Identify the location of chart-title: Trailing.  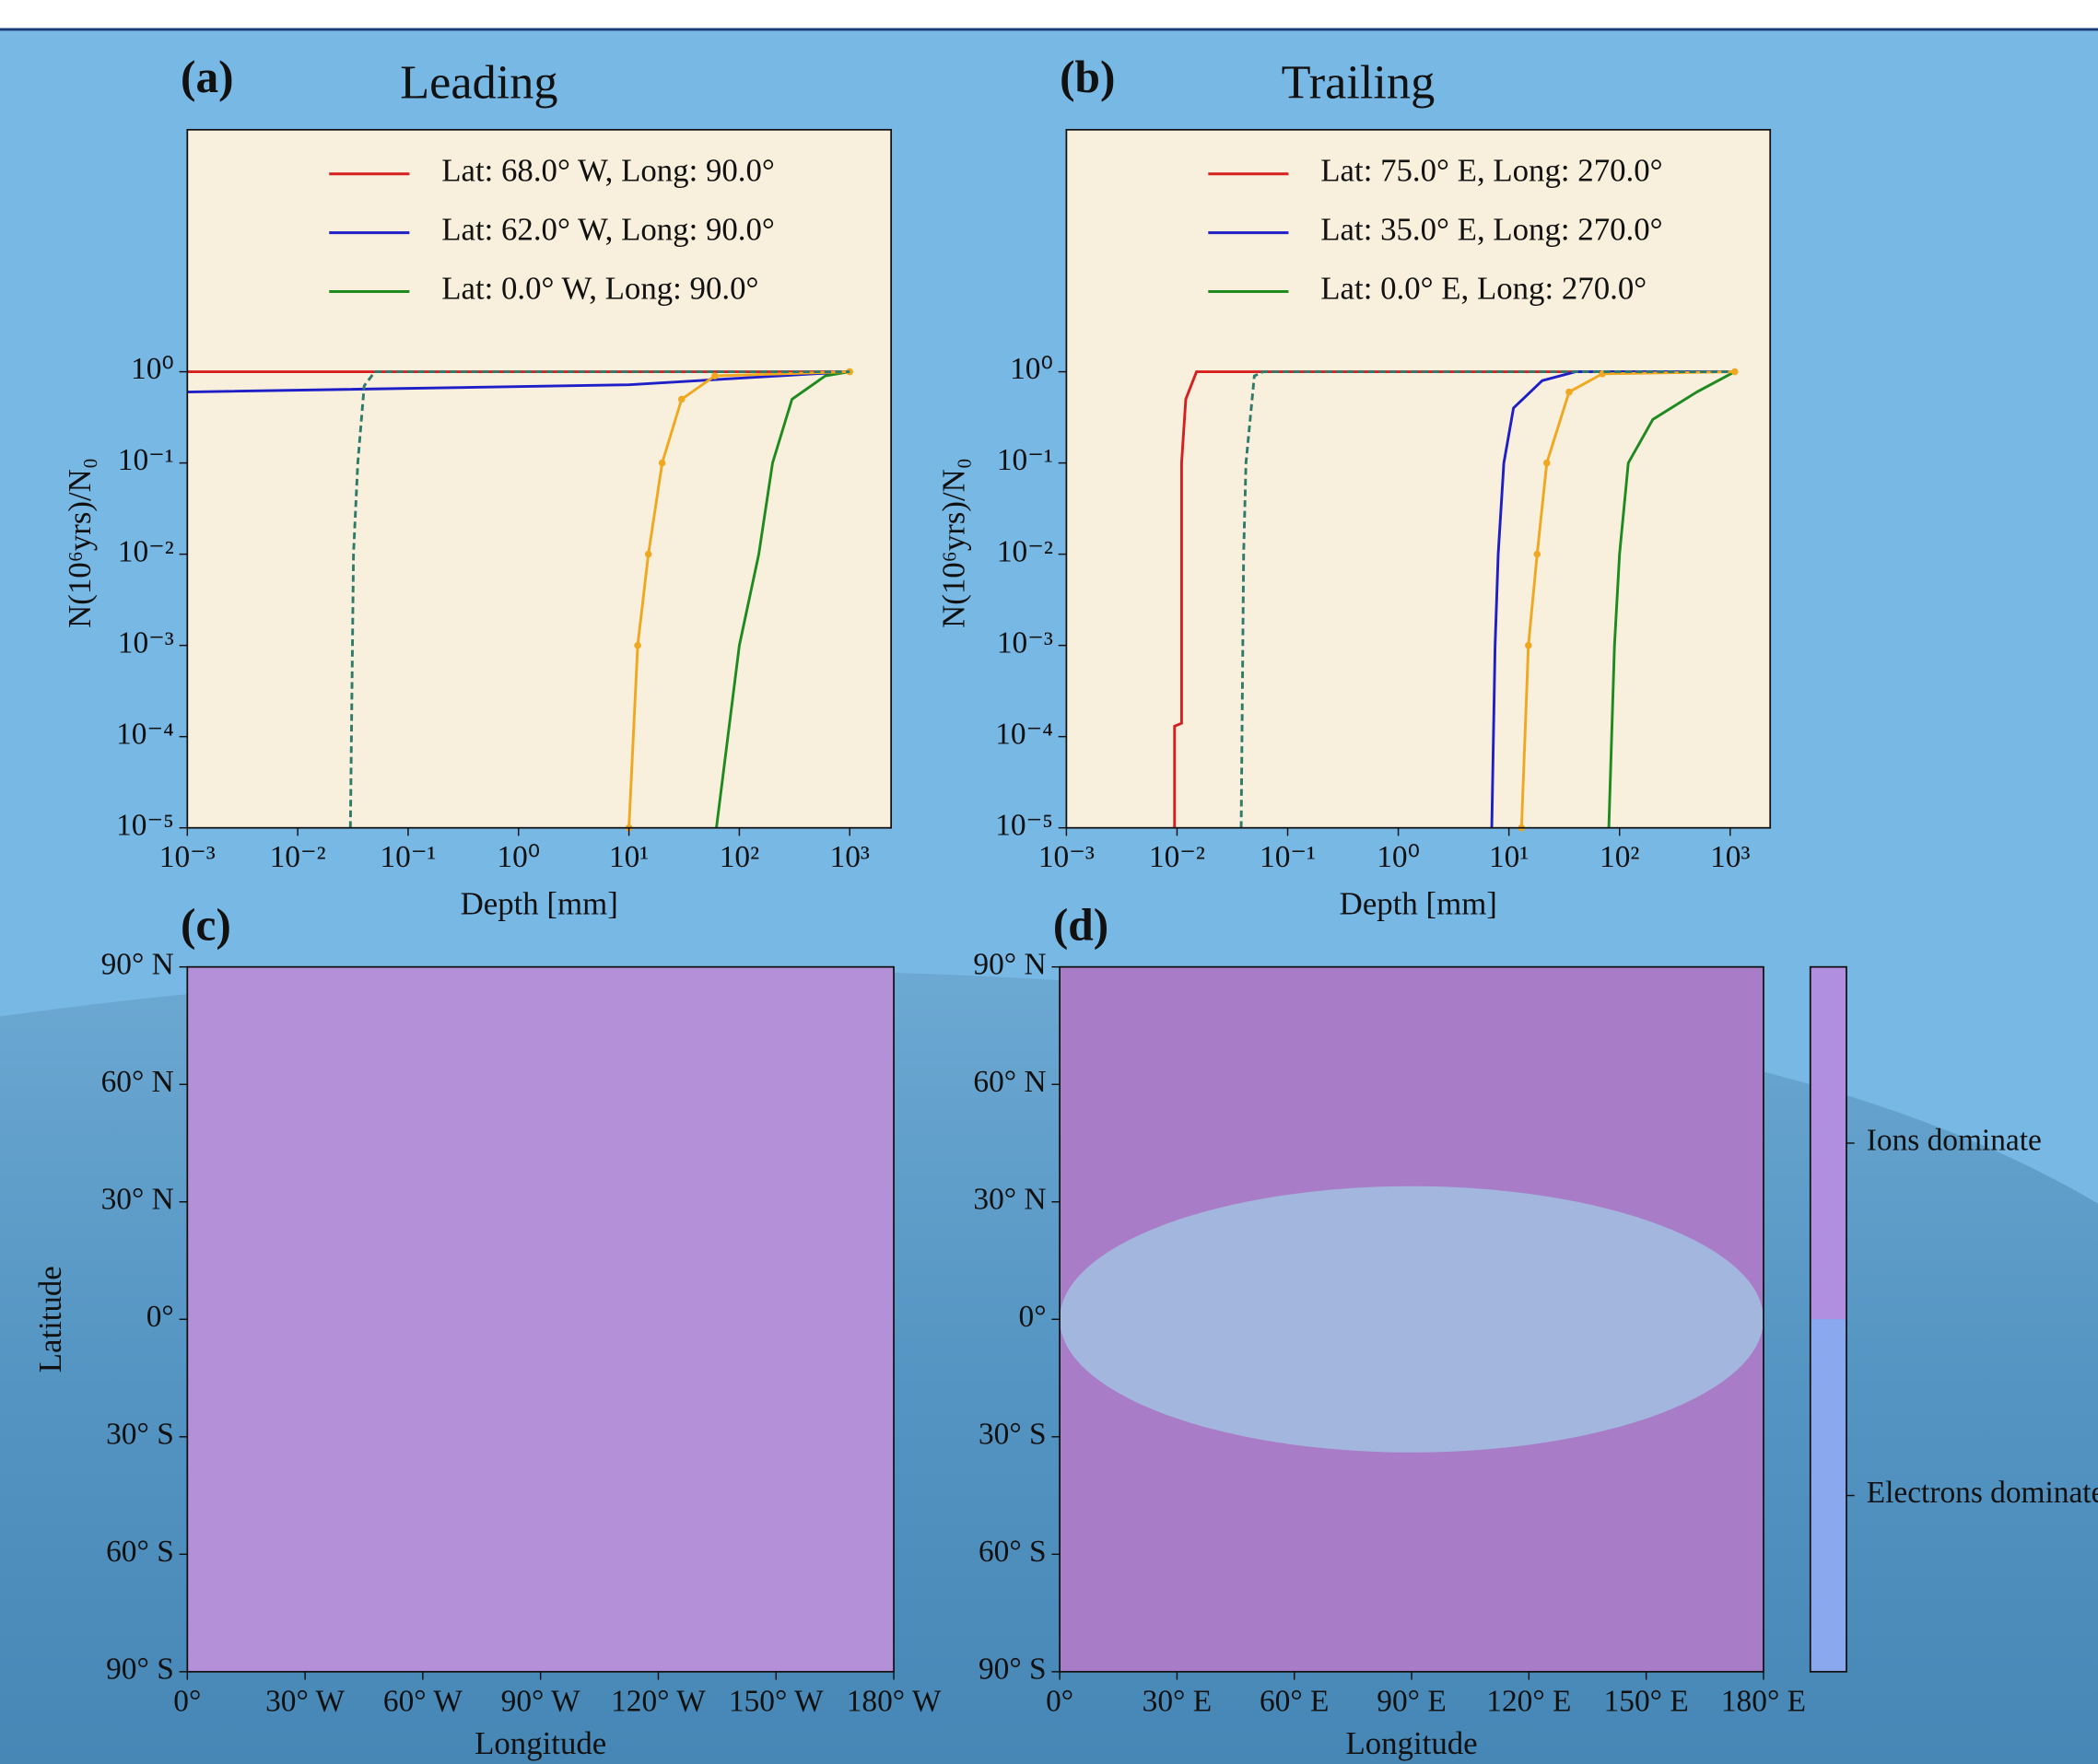
(1359, 82).